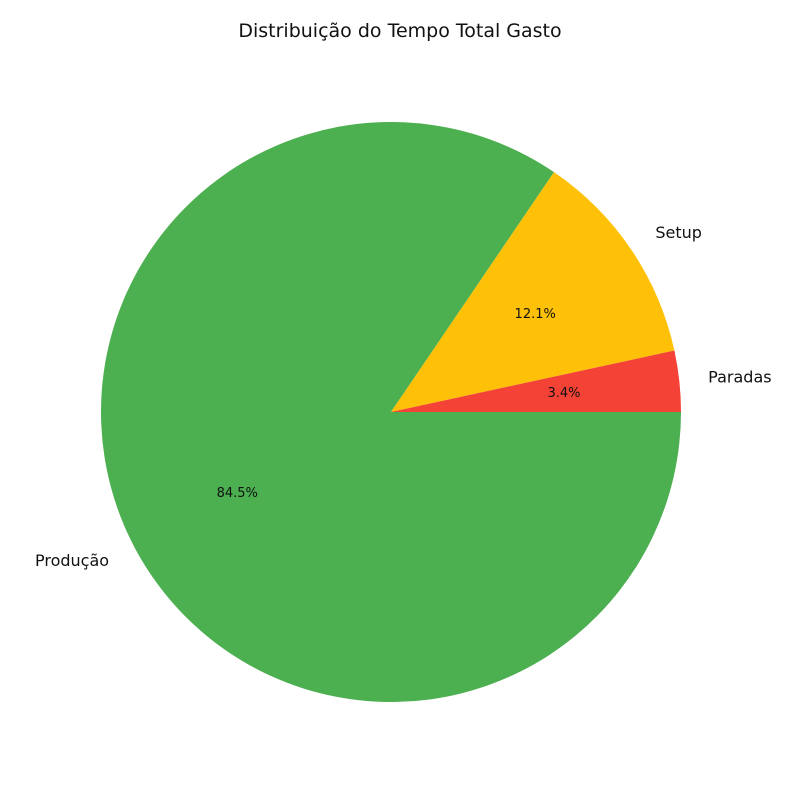 The image size is (800, 800). I want to click on pie-slice-setup, so click(533, 292).